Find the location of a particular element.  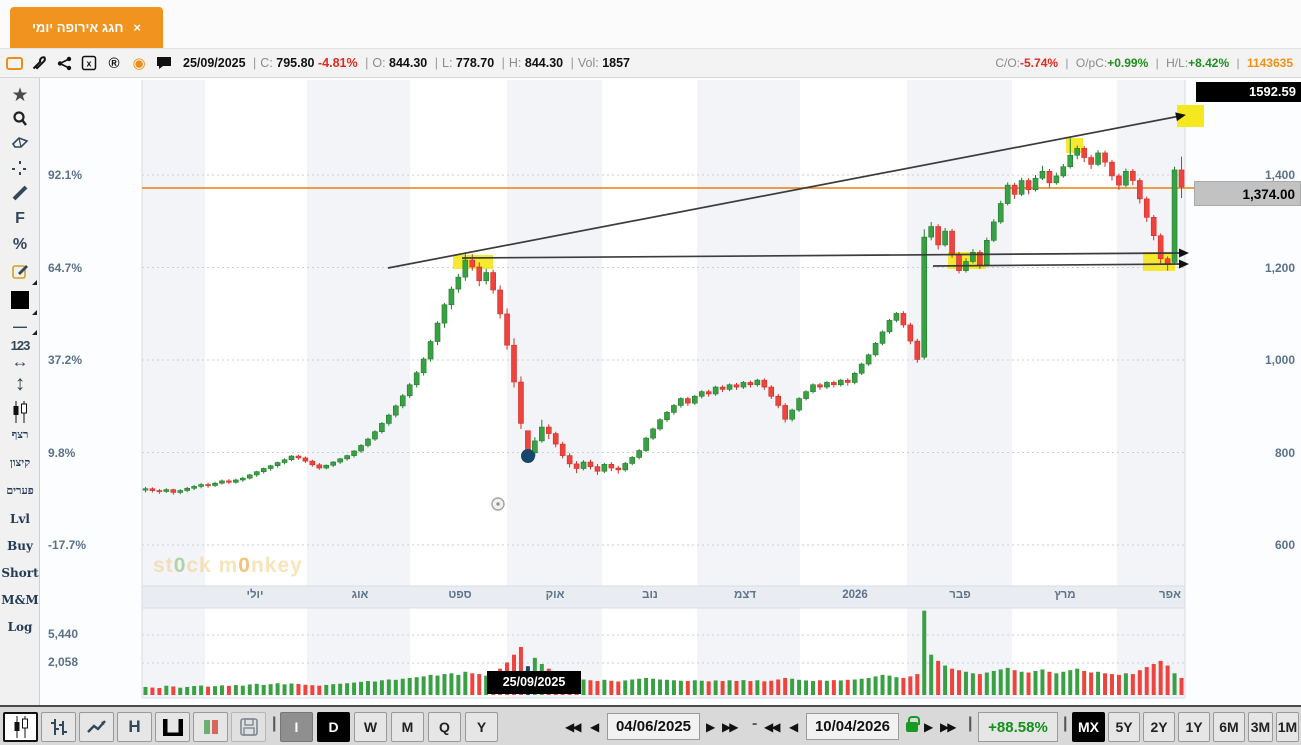

start-back-icon: ◀ is located at coordinates (594, 727).